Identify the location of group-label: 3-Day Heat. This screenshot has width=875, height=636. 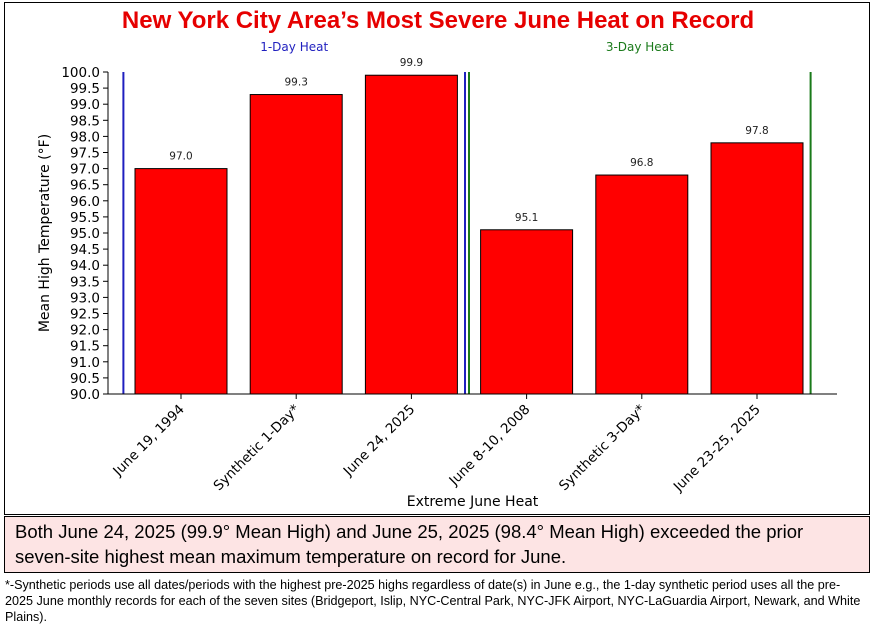
(640, 47).